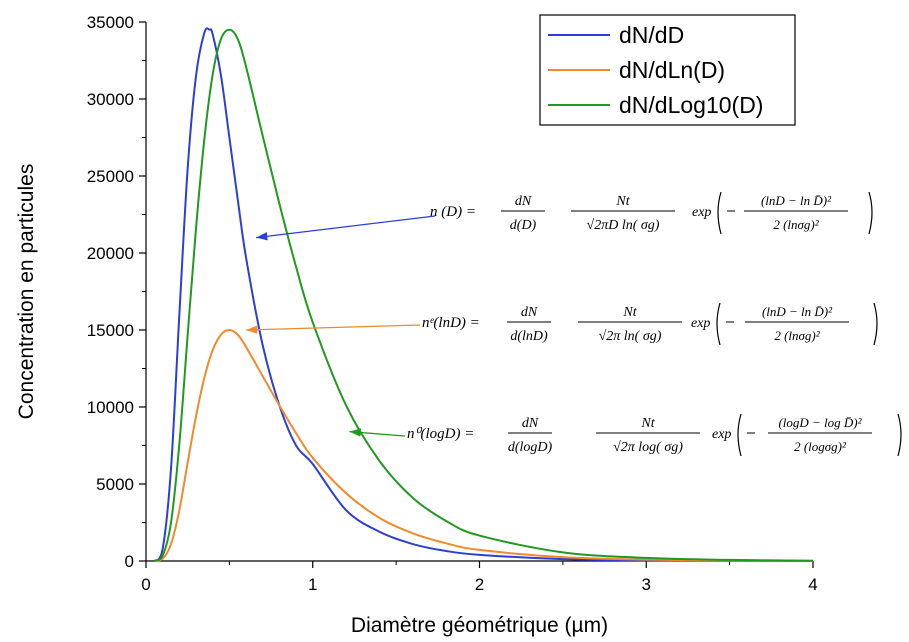 The height and width of the screenshot is (642, 909). What do you see at coordinates (110, 330) in the screenshot?
I see `y-tick-label: 15000` at bounding box center [110, 330].